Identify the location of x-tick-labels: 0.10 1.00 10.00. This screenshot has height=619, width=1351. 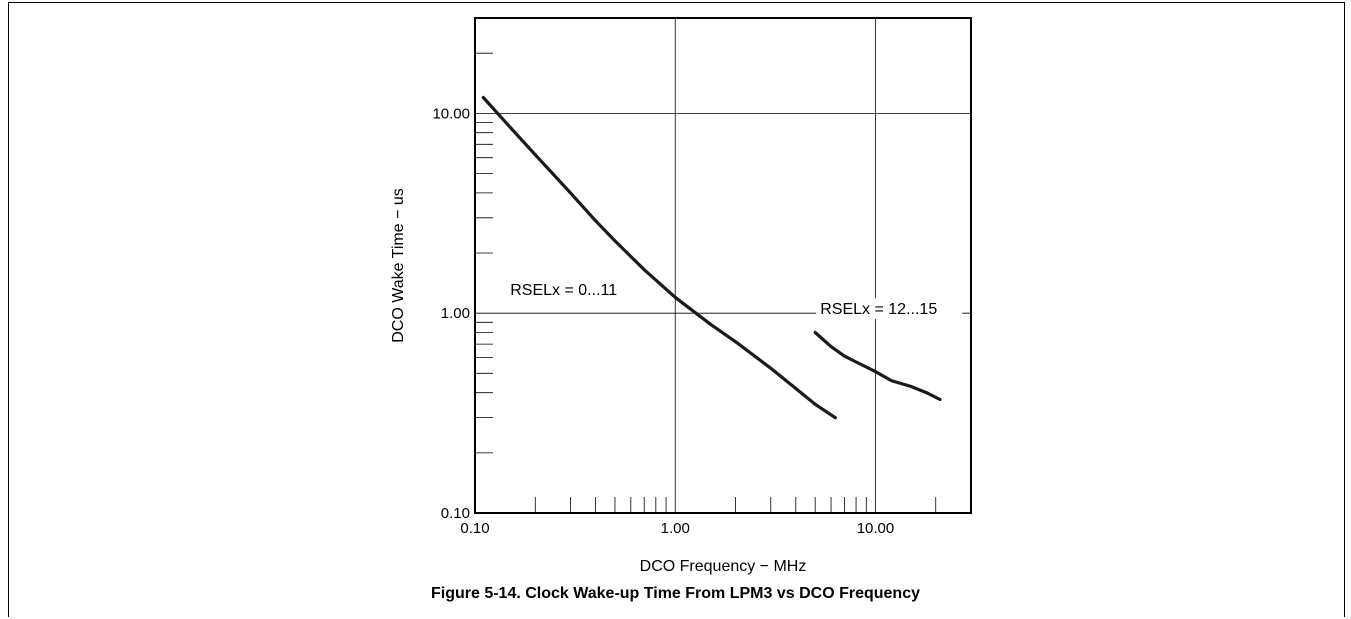
(677, 528).